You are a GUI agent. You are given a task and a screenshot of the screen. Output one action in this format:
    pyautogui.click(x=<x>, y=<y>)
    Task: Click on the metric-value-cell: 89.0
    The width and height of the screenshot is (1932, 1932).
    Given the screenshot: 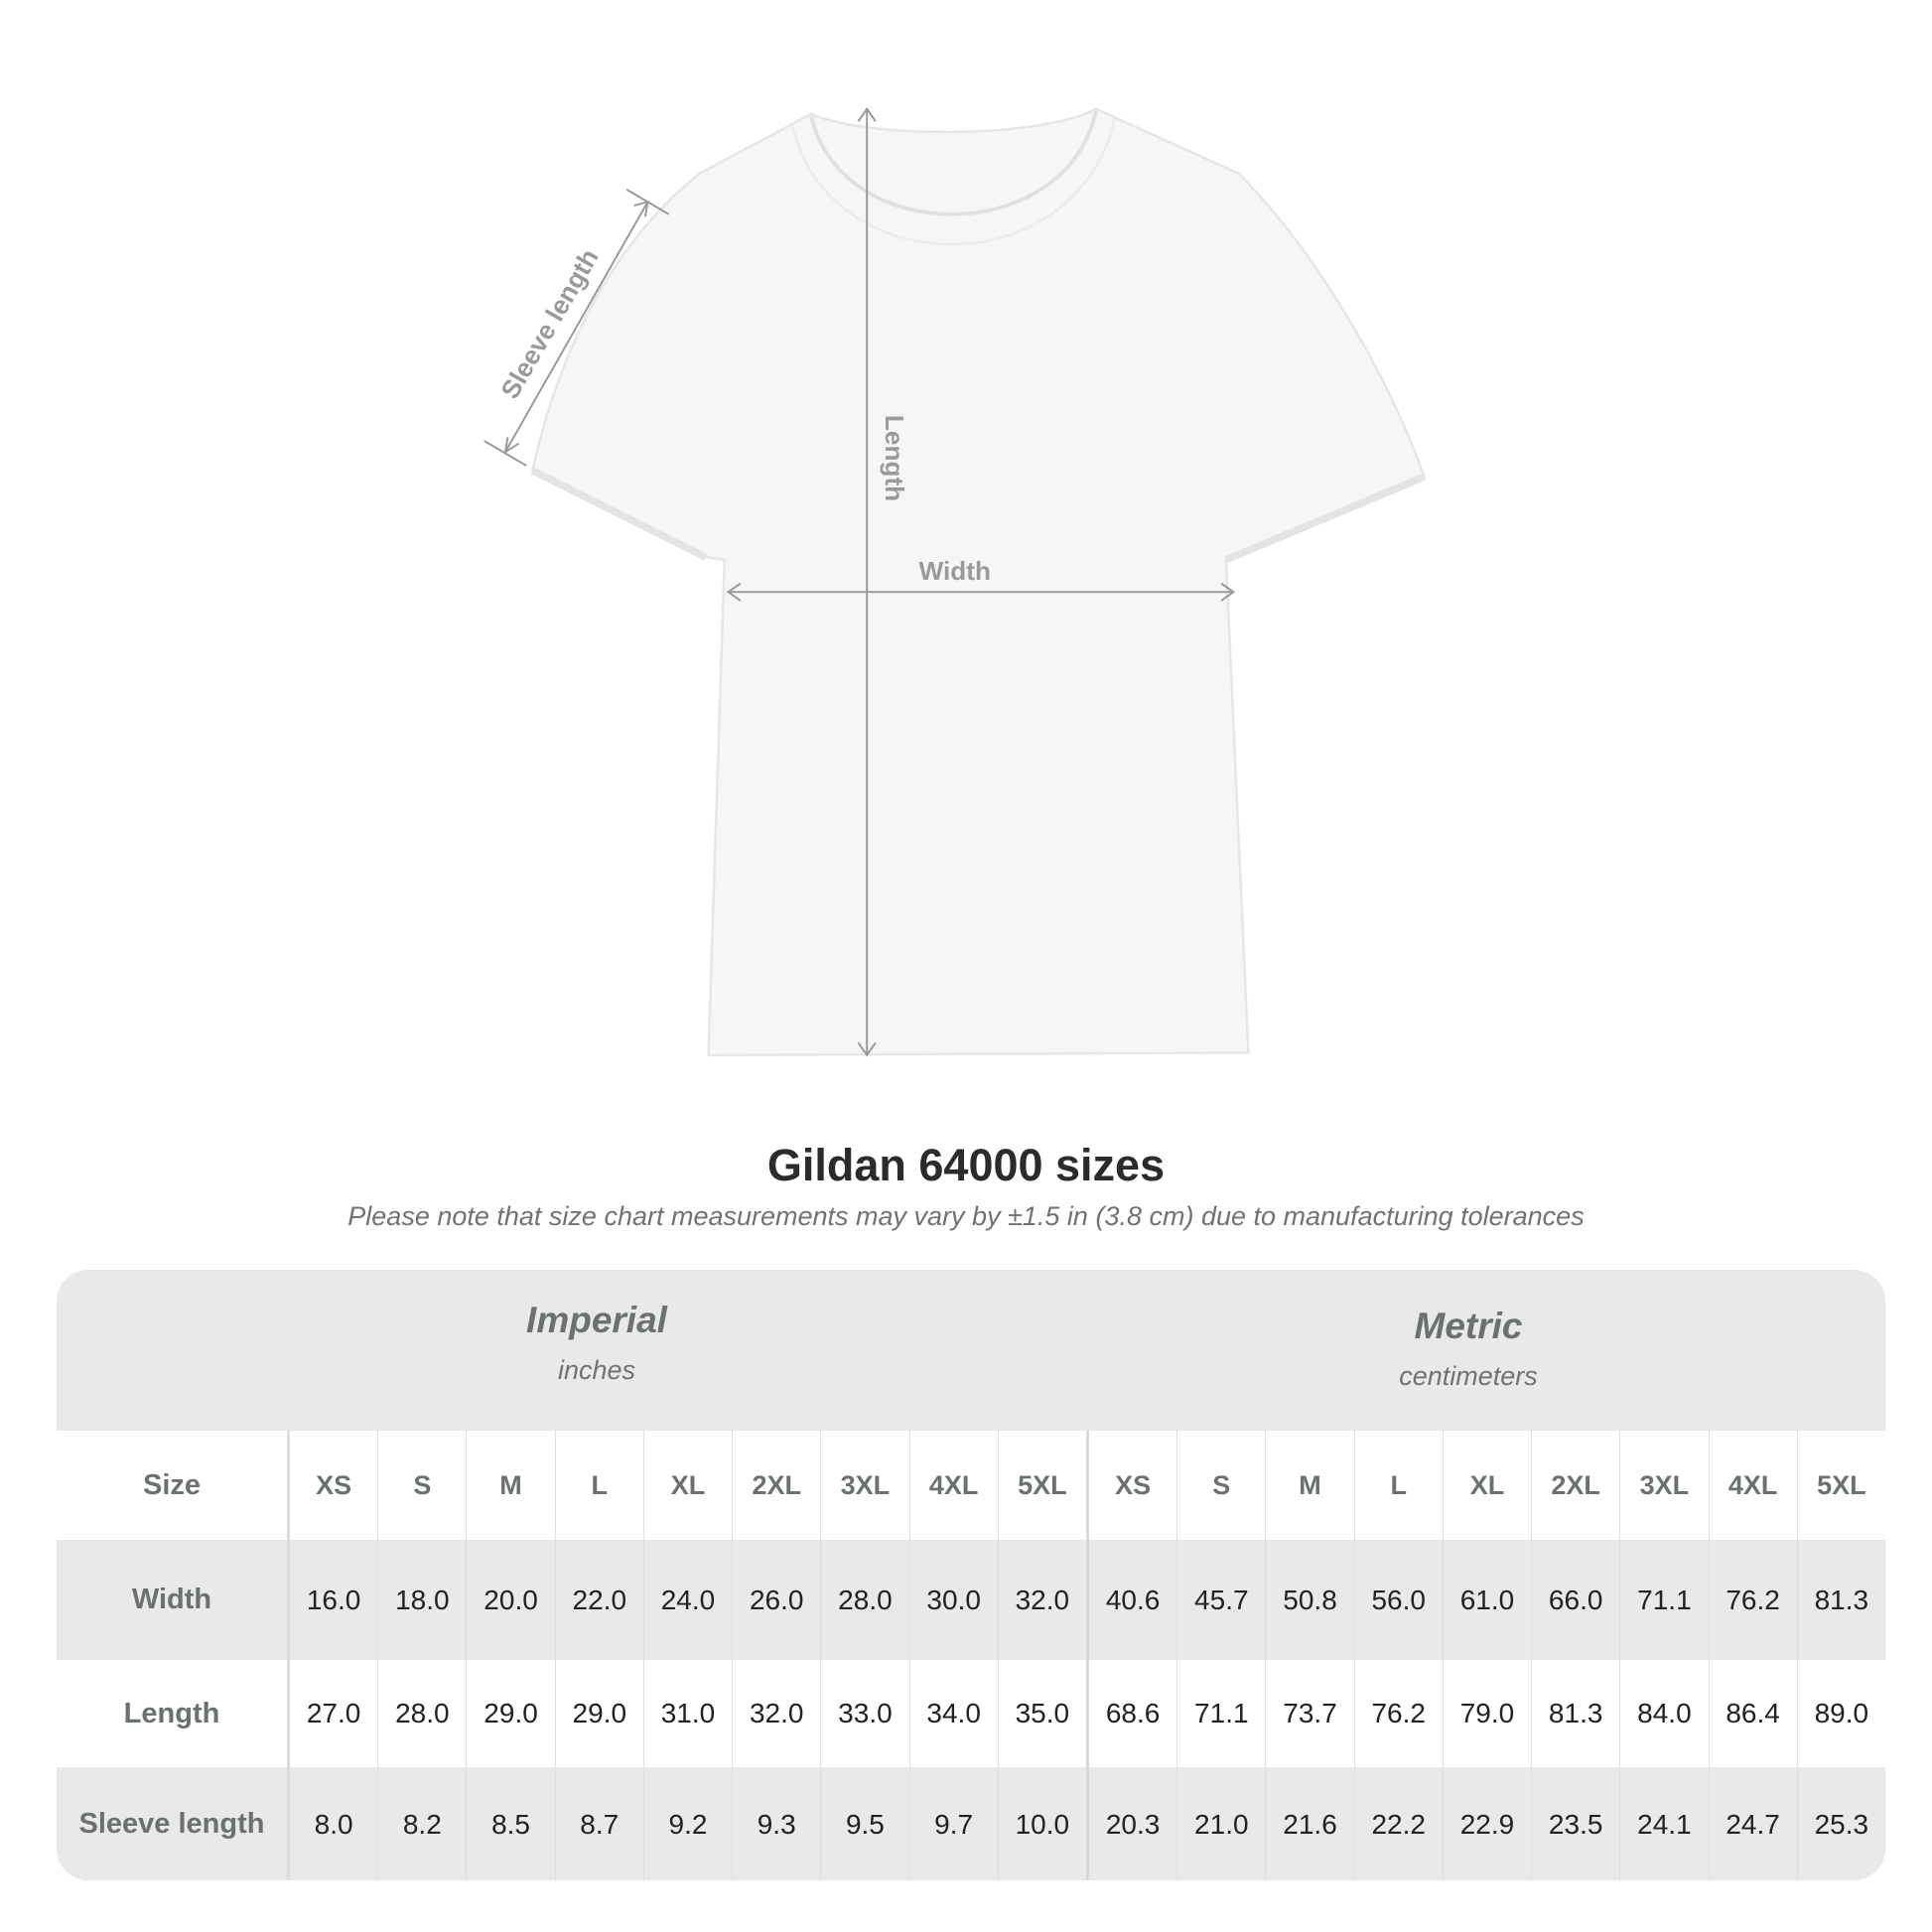 What is the action you would take?
    pyautogui.click(x=1841, y=1713)
    